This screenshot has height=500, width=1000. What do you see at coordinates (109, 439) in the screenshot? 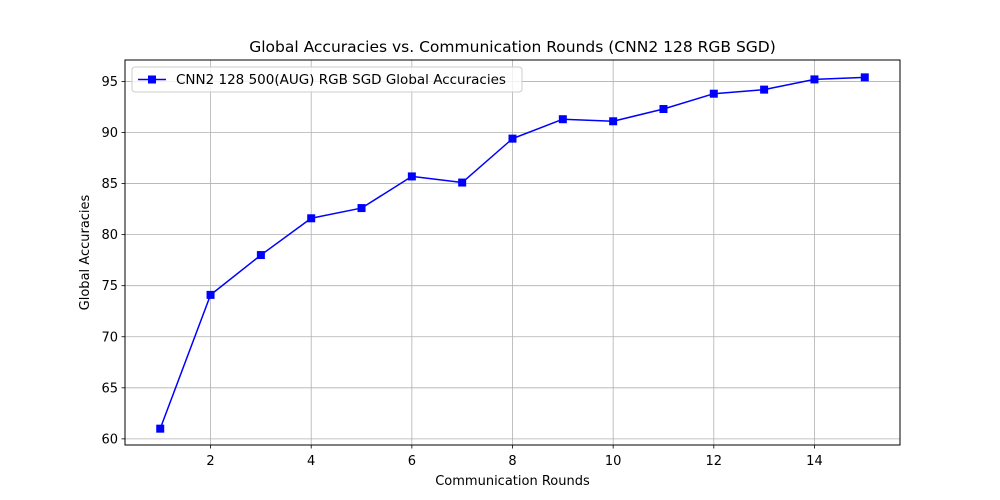
I see `y-tick-label: 60` at bounding box center [109, 439].